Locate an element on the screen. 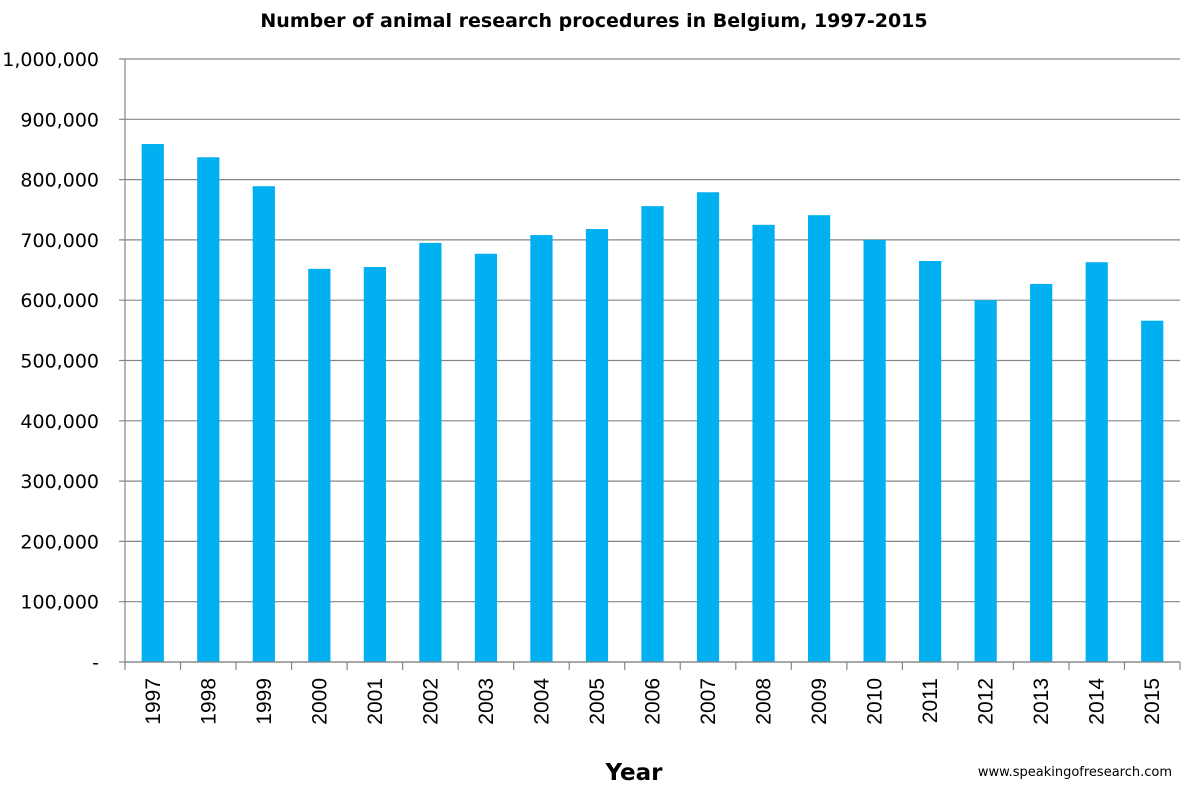 This screenshot has width=1187, height=787. x-tick-label: 2006 is located at coordinates (653, 701).